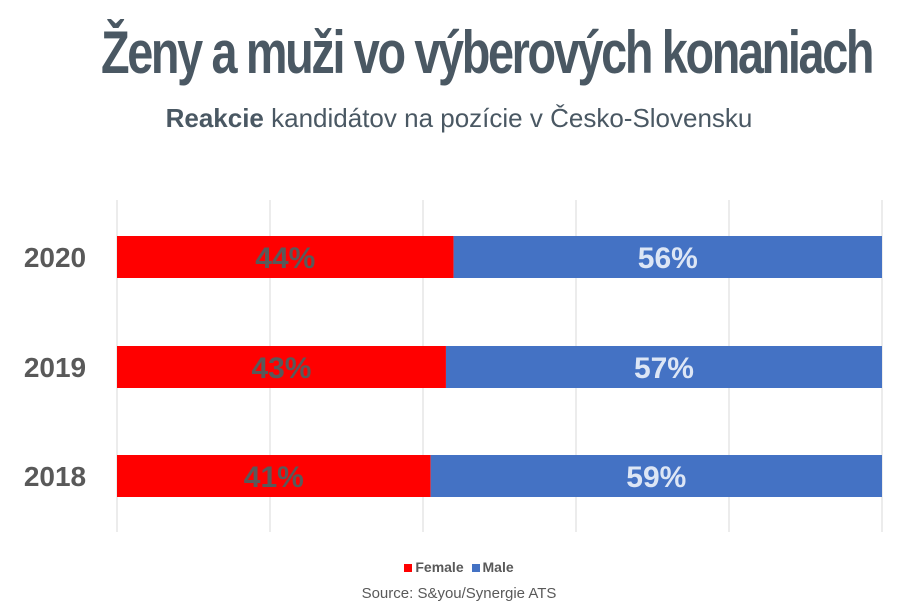 The width and height of the screenshot is (918, 611). I want to click on data-label: 59%, so click(656, 477).